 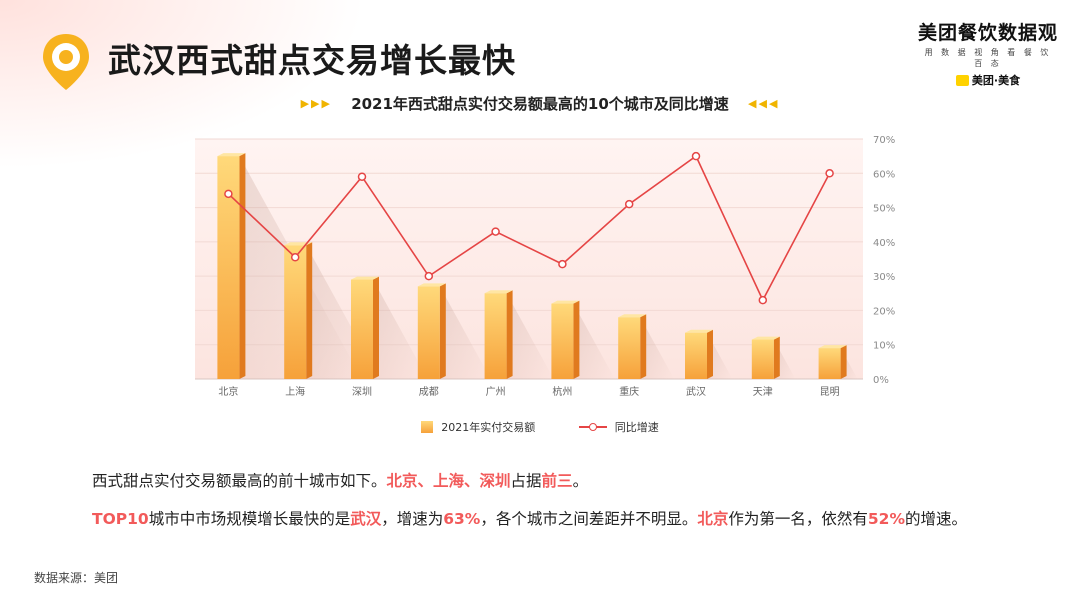 What do you see at coordinates (412, 519) in the screenshot?
I see `desc-text: ，增速为` at bounding box center [412, 519].